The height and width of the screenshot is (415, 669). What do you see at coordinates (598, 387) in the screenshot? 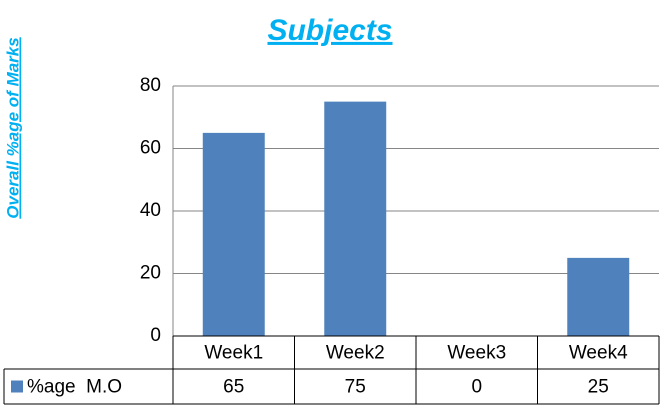
I see `table-value: 25` at bounding box center [598, 387].